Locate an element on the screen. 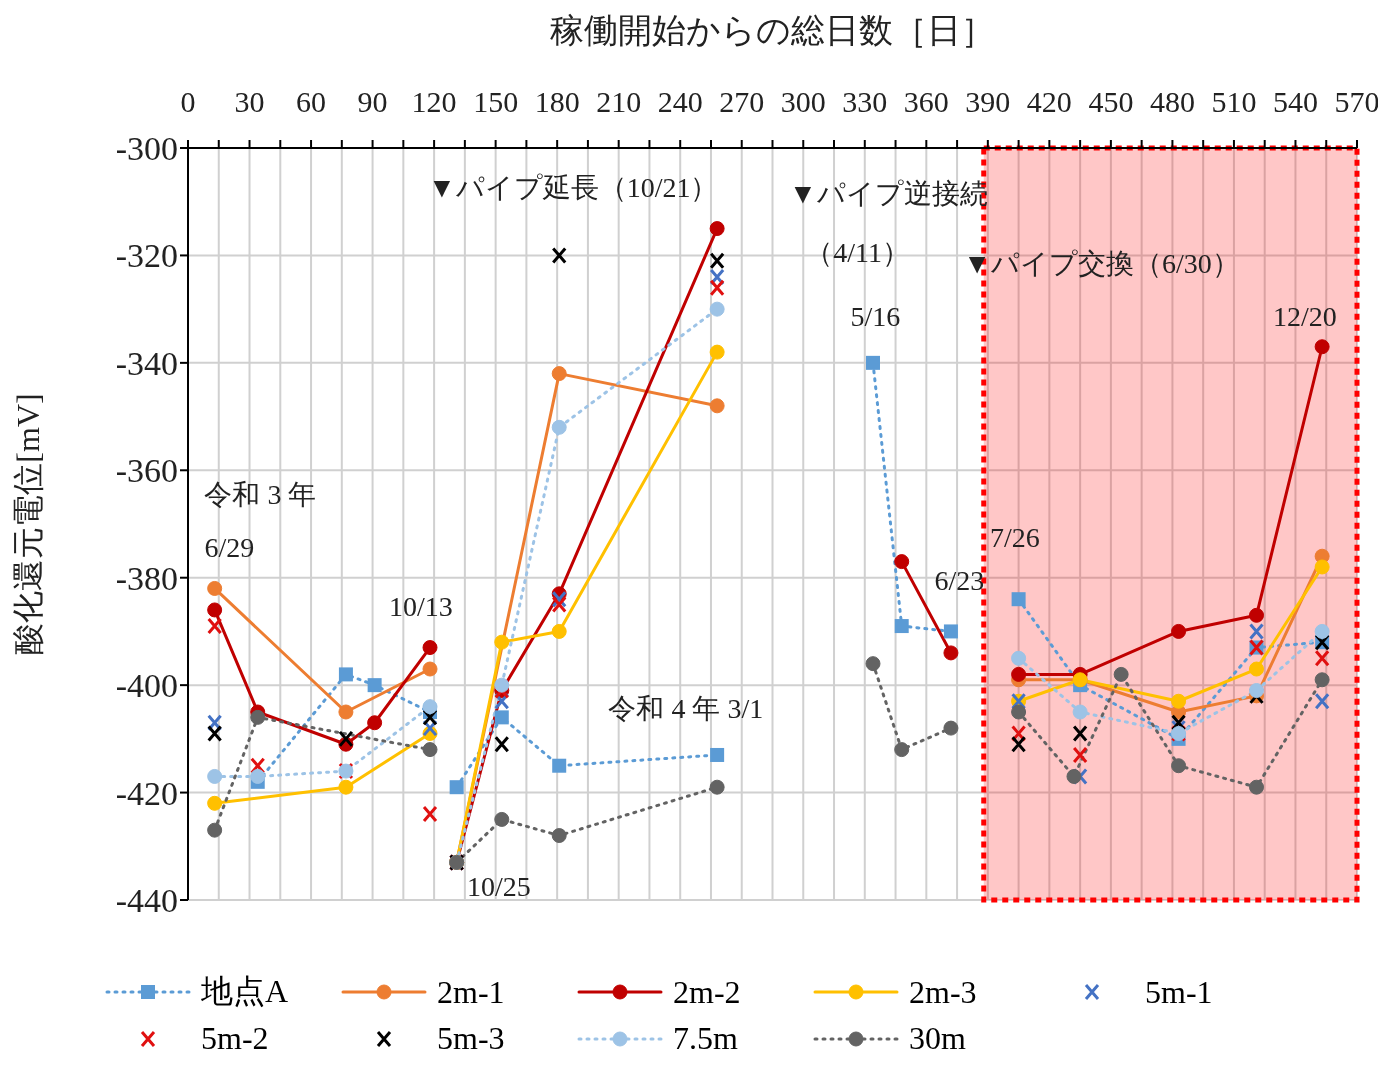 The image size is (1386, 1076). x-tick-label: 60 is located at coordinates (311, 101).